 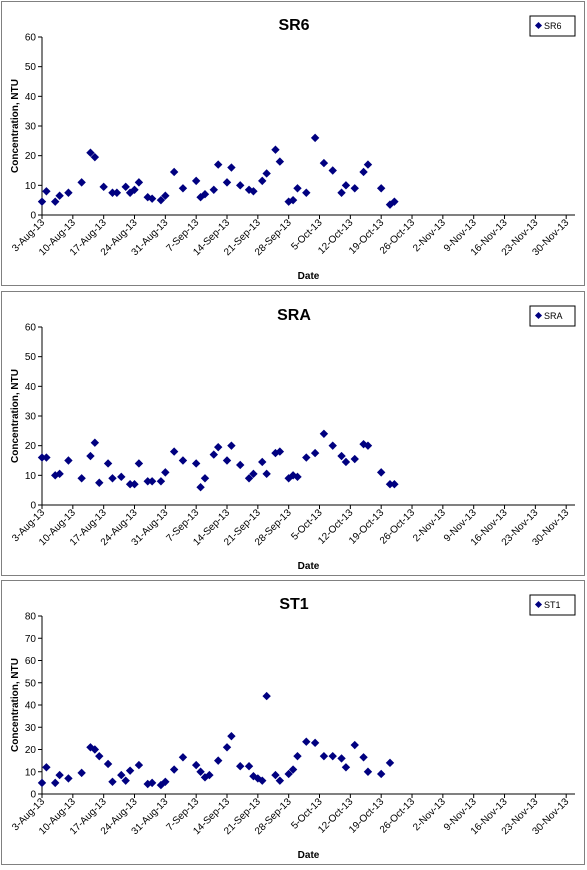 What do you see at coordinates (31, 417) in the screenshot?
I see `y-tick-label: 30` at bounding box center [31, 417].